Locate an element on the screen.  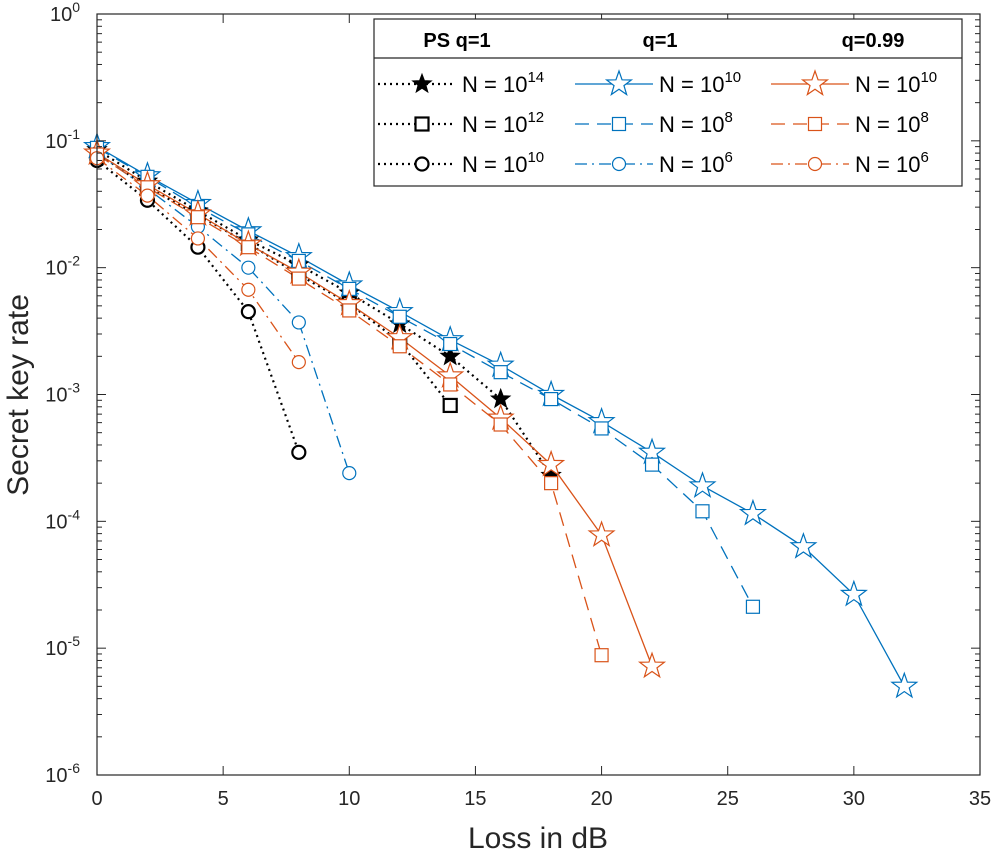
x-tick-label-20: 20 is located at coordinates (601, 799).